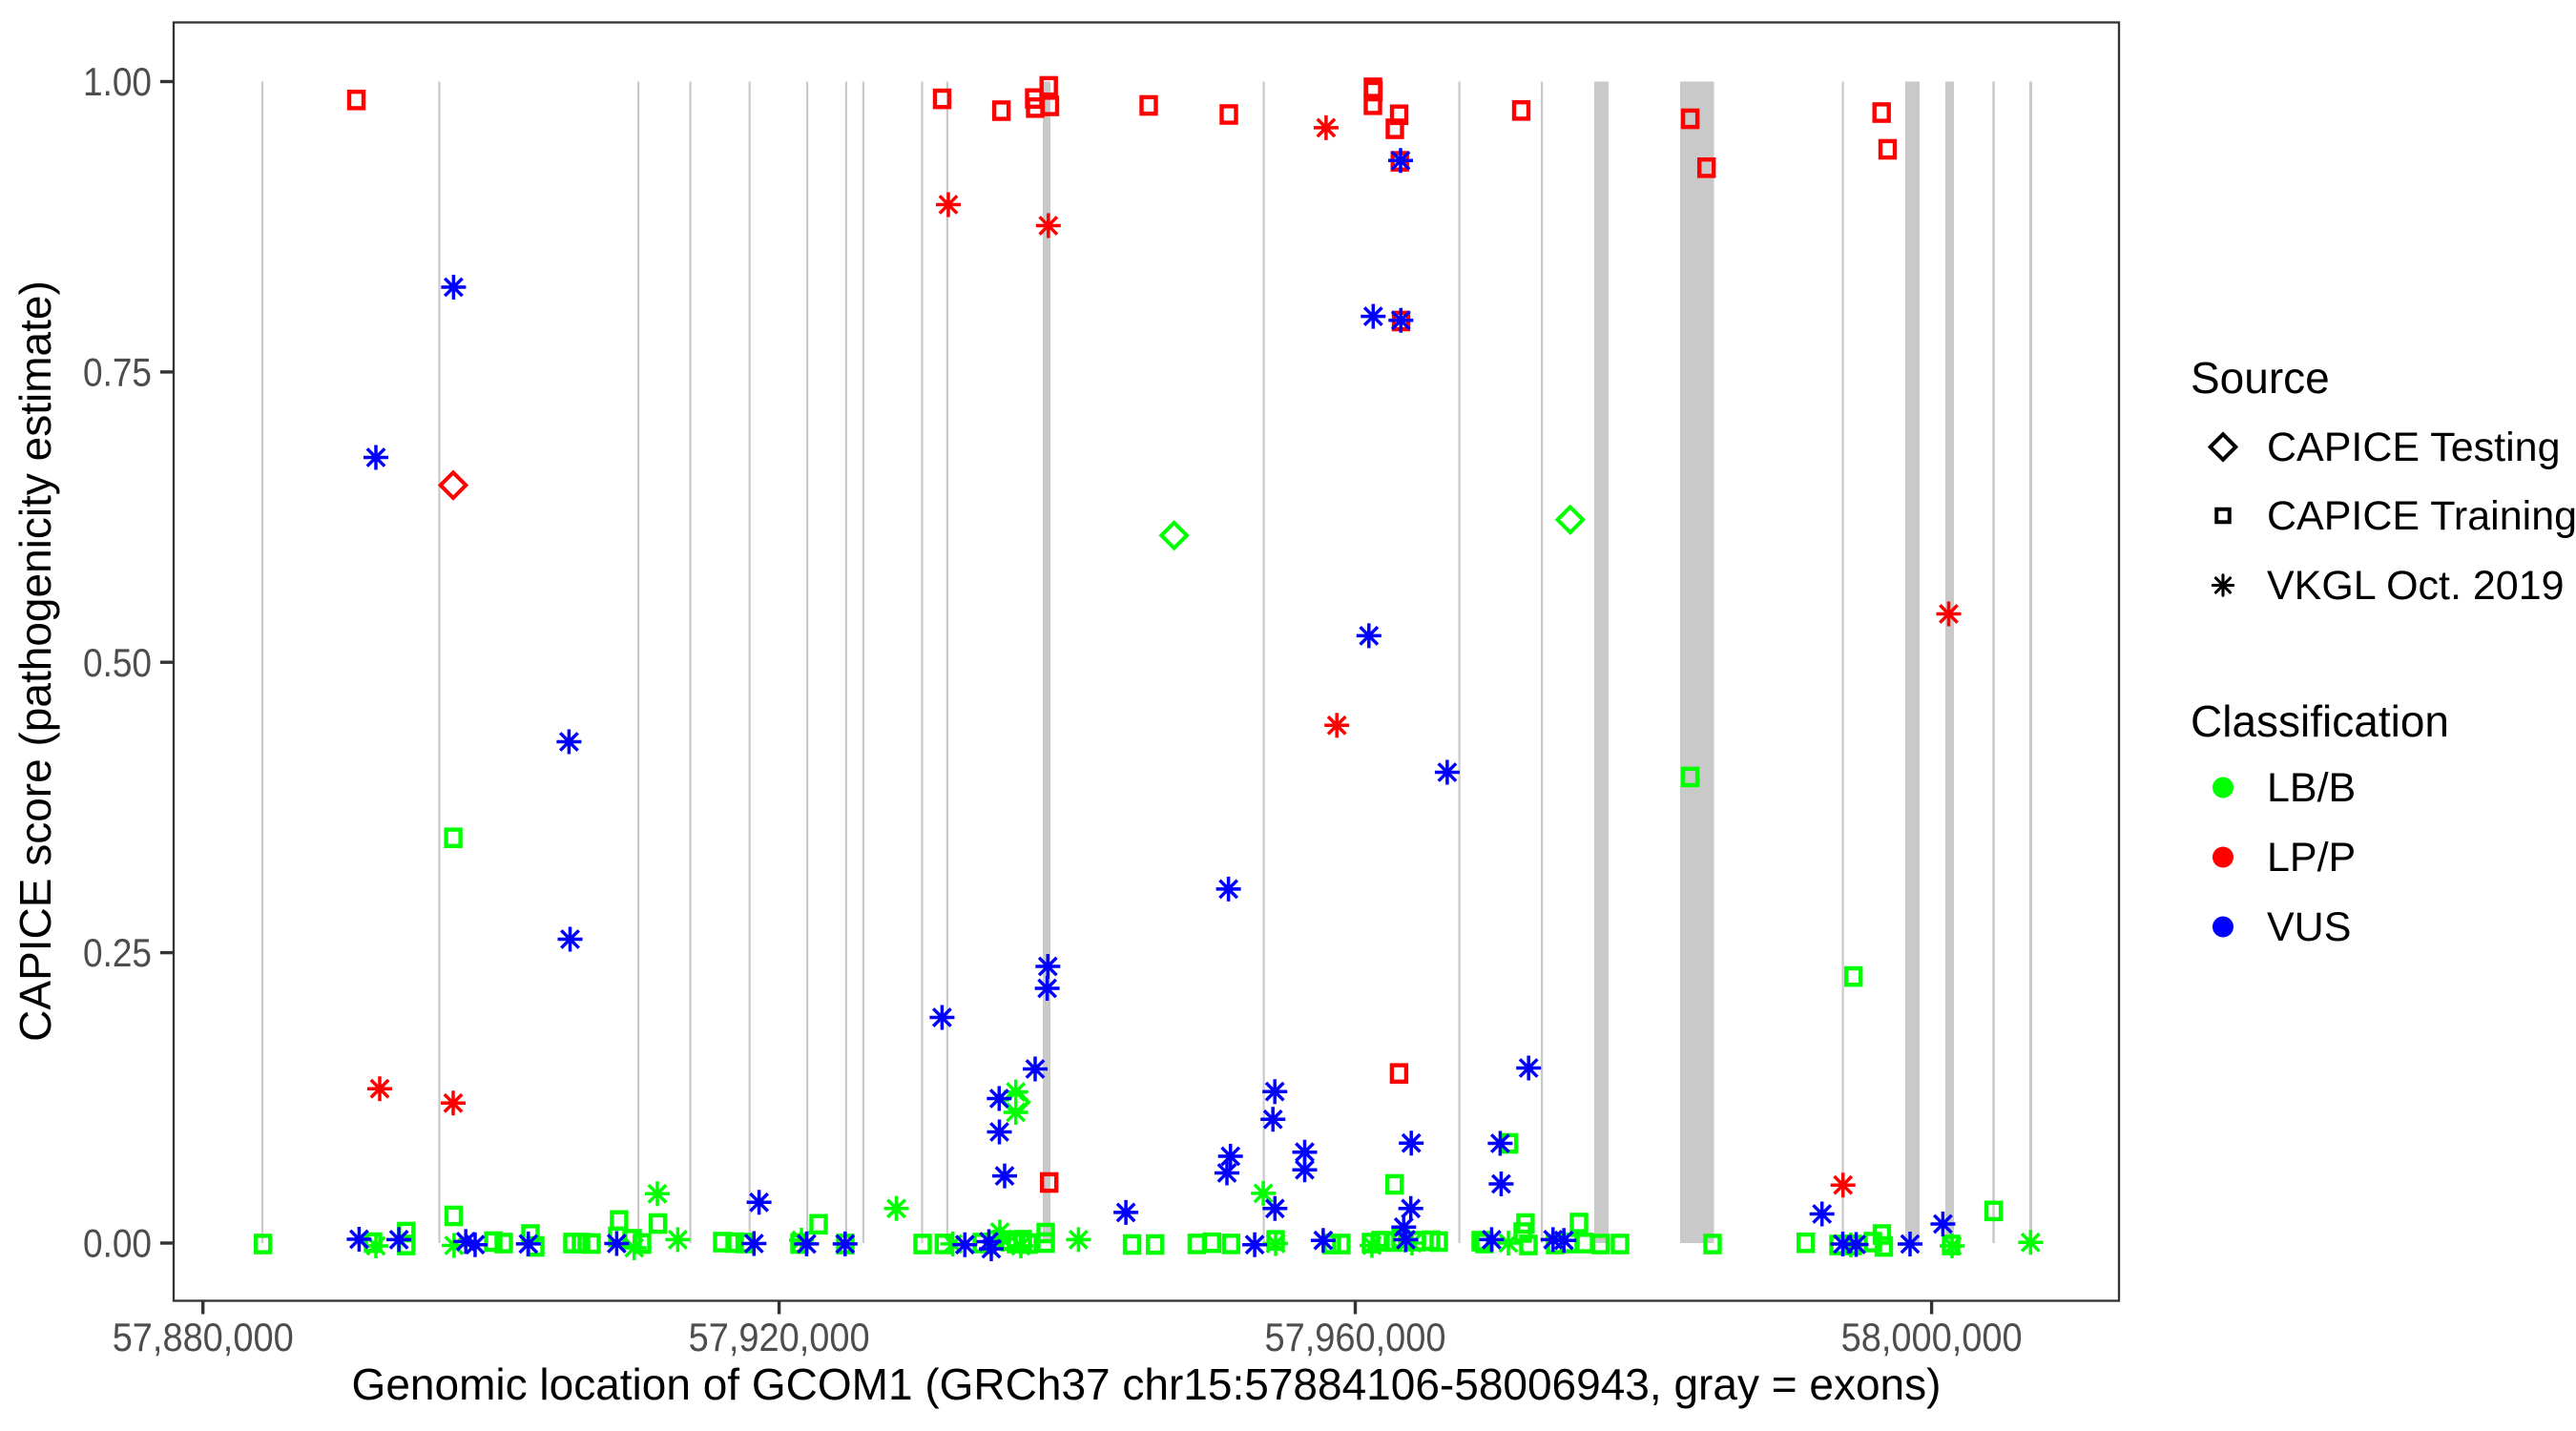 This screenshot has width=2576, height=1431. Describe the element at coordinates (1932, 1337) in the screenshot. I see `svg-text: 58,000,000` at that location.